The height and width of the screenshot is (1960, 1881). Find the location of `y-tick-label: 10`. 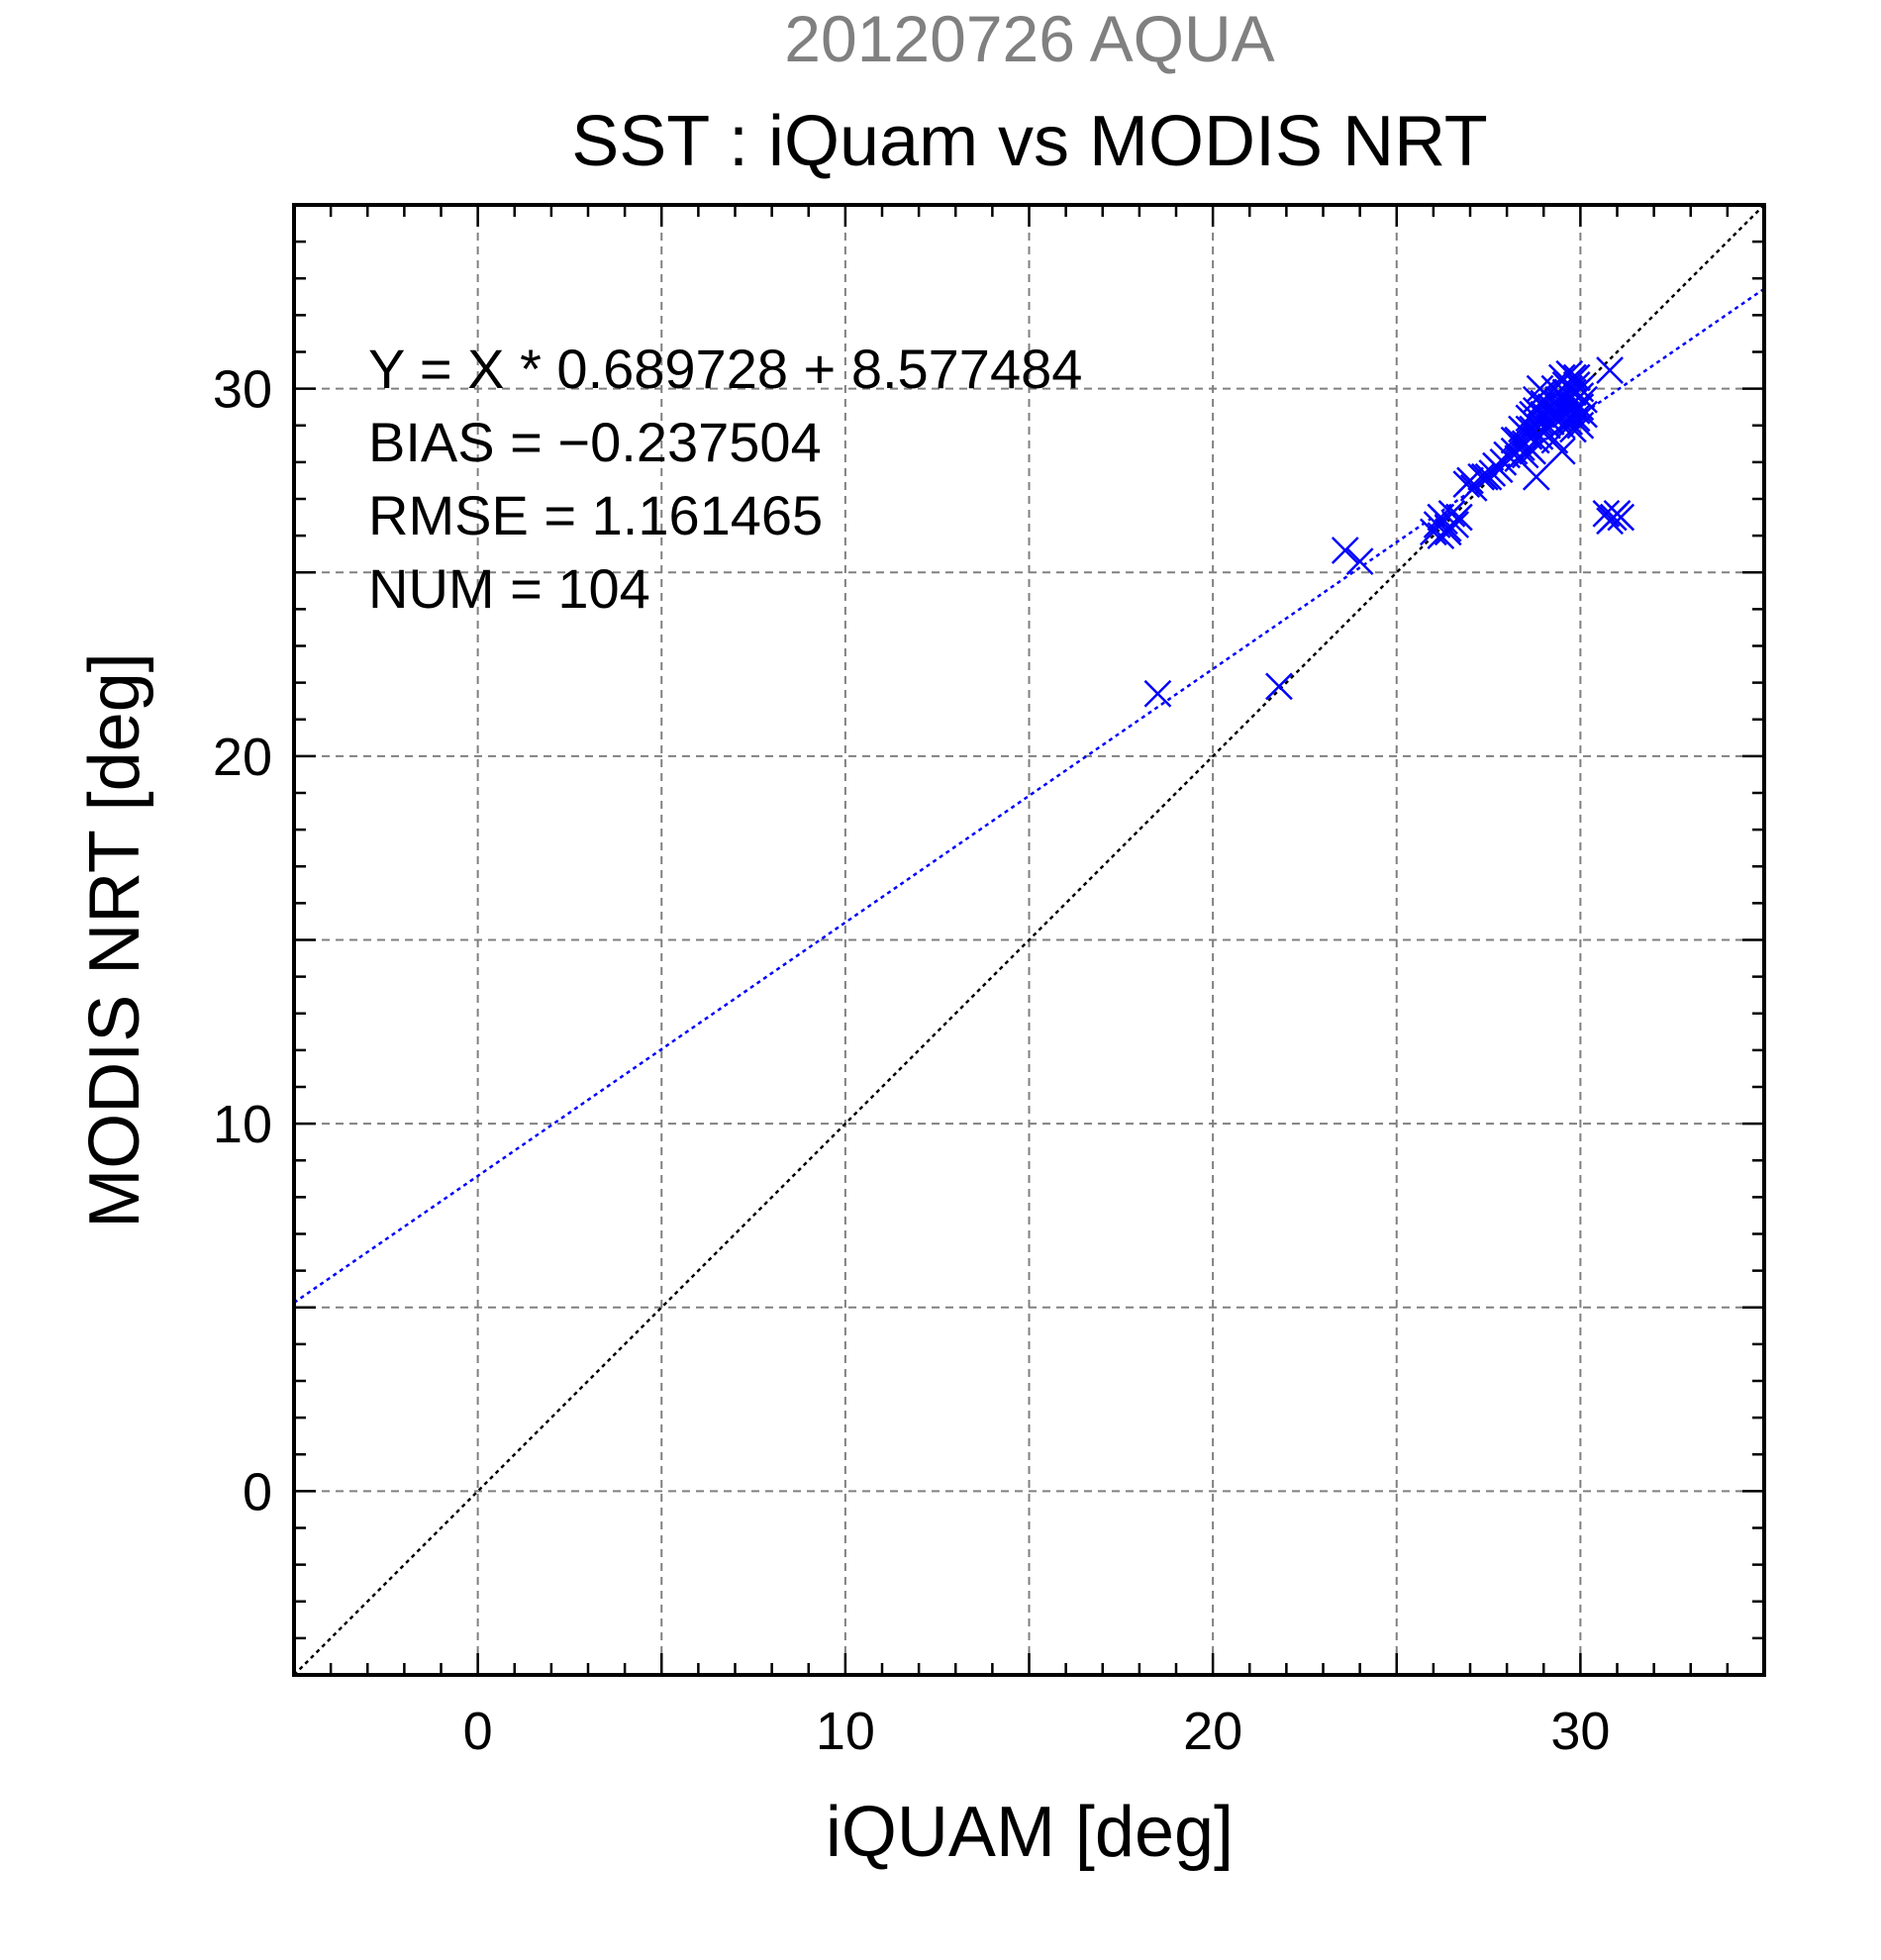

y-tick-label: 10 is located at coordinates (243, 1124).